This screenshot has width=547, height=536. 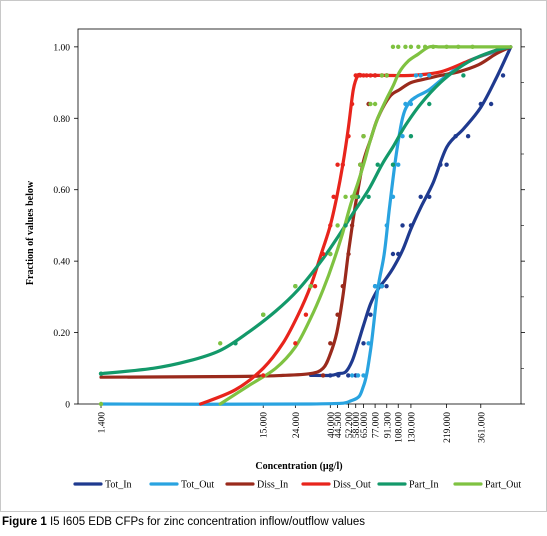 What do you see at coordinates (298, 466) in the screenshot?
I see `x-axis-title: Concentration (µg/l)` at bounding box center [298, 466].